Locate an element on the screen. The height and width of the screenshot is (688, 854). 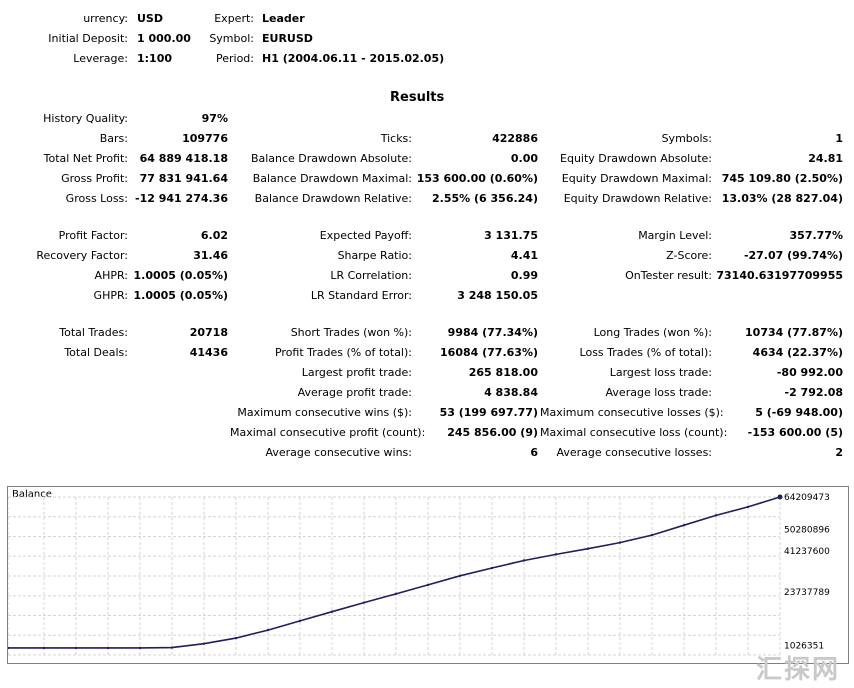
expert-label: Expert: is located at coordinates (234, 18).